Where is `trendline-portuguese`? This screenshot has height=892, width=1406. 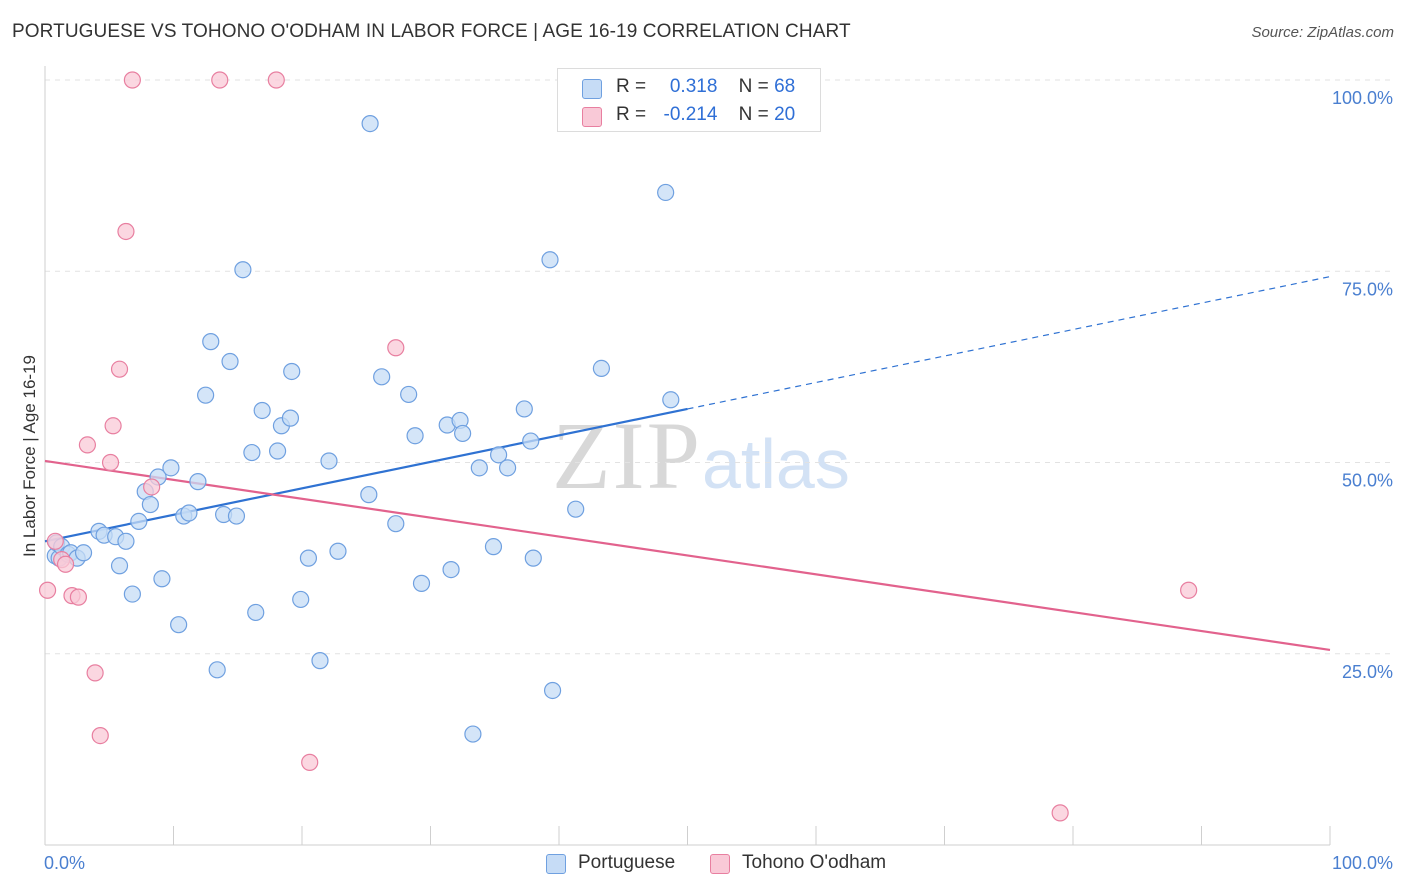
trendline-portuguese is located at coordinates (366, 475).